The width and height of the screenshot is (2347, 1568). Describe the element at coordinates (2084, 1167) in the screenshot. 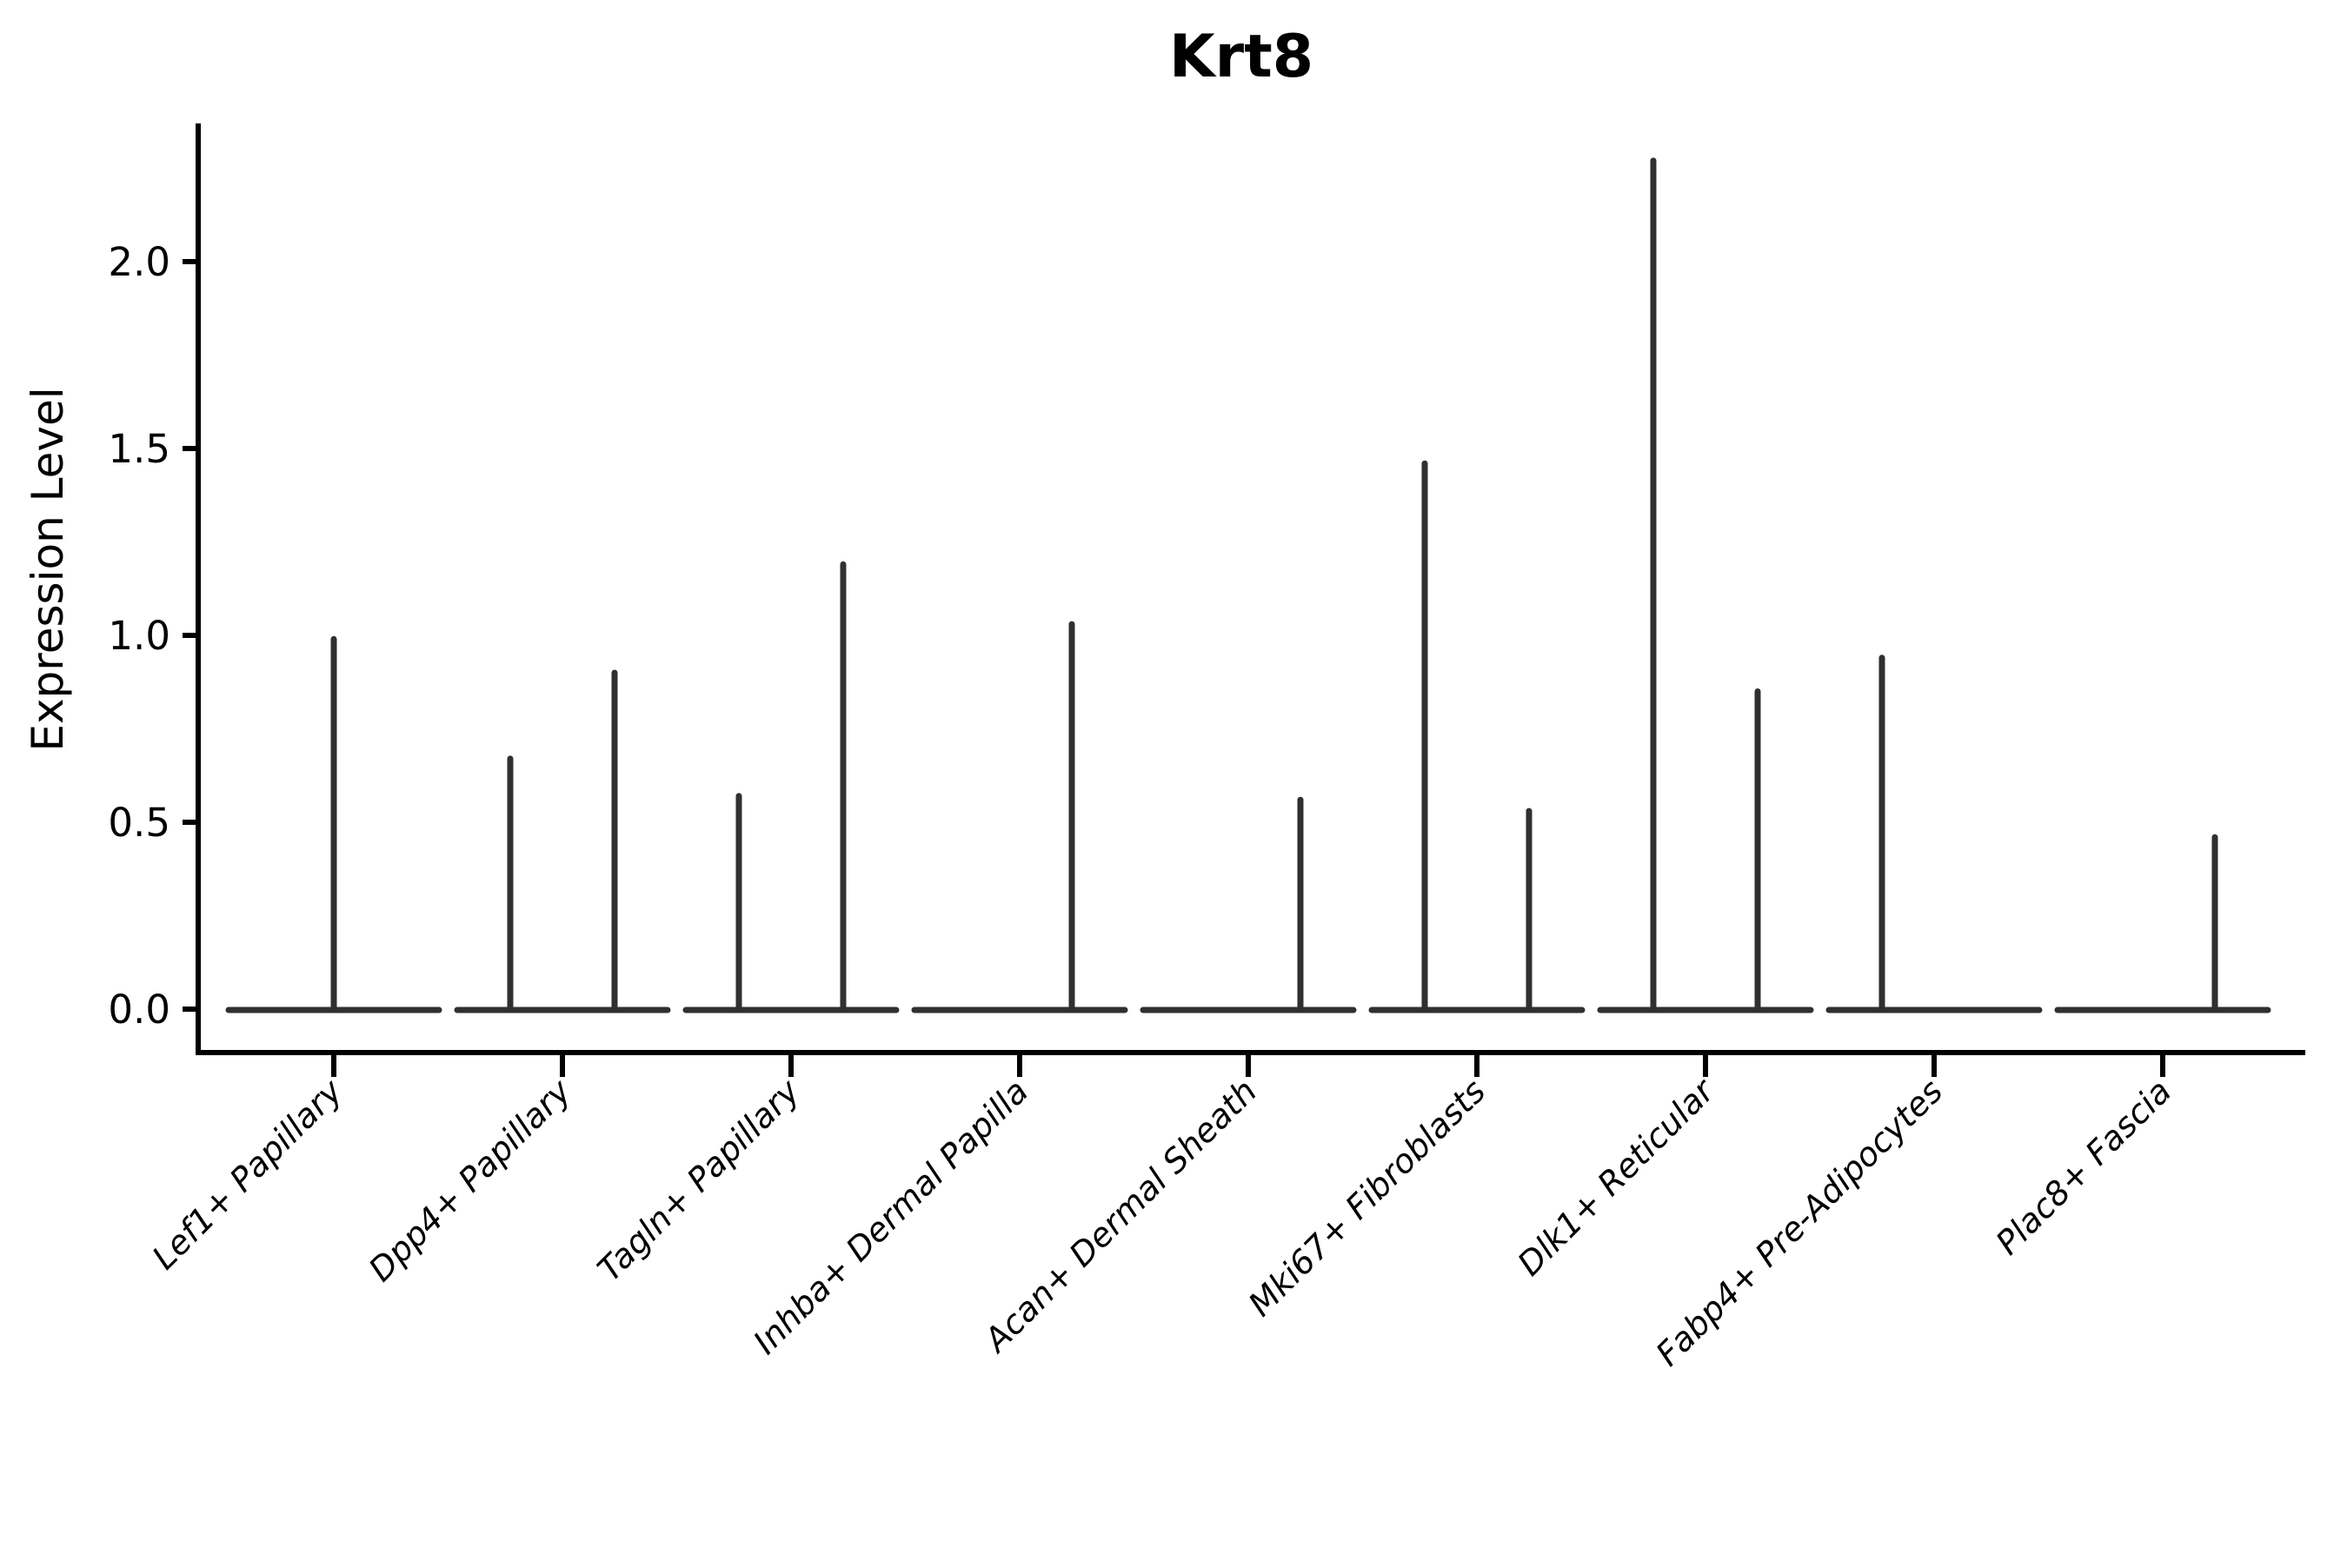

I see `x-axis-tick-label: Plac8+ Fascia` at that location.